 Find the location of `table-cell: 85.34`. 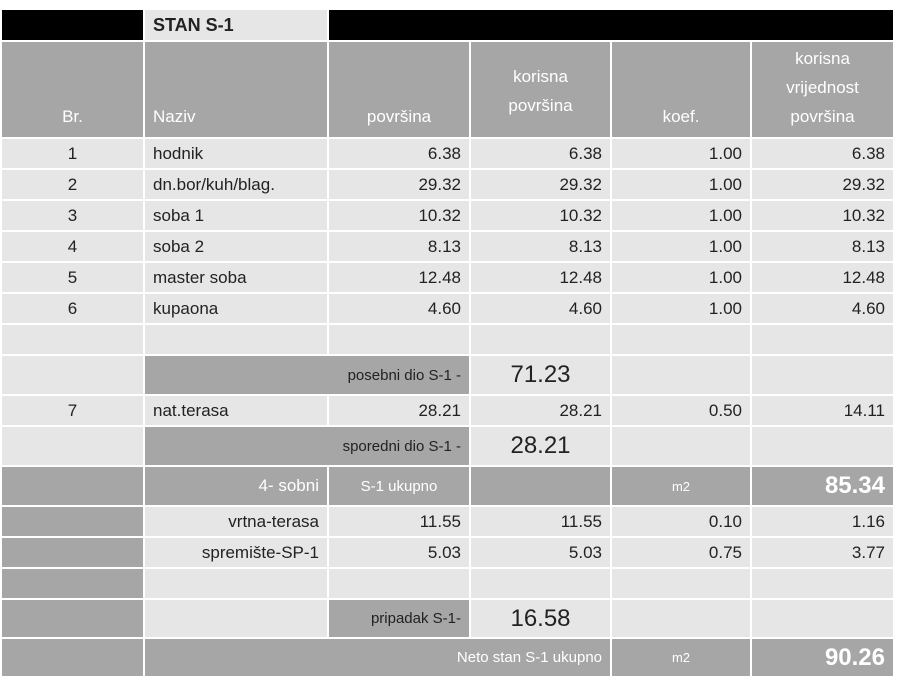

table-cell: 85.34 is located at coordinates (822, 486).